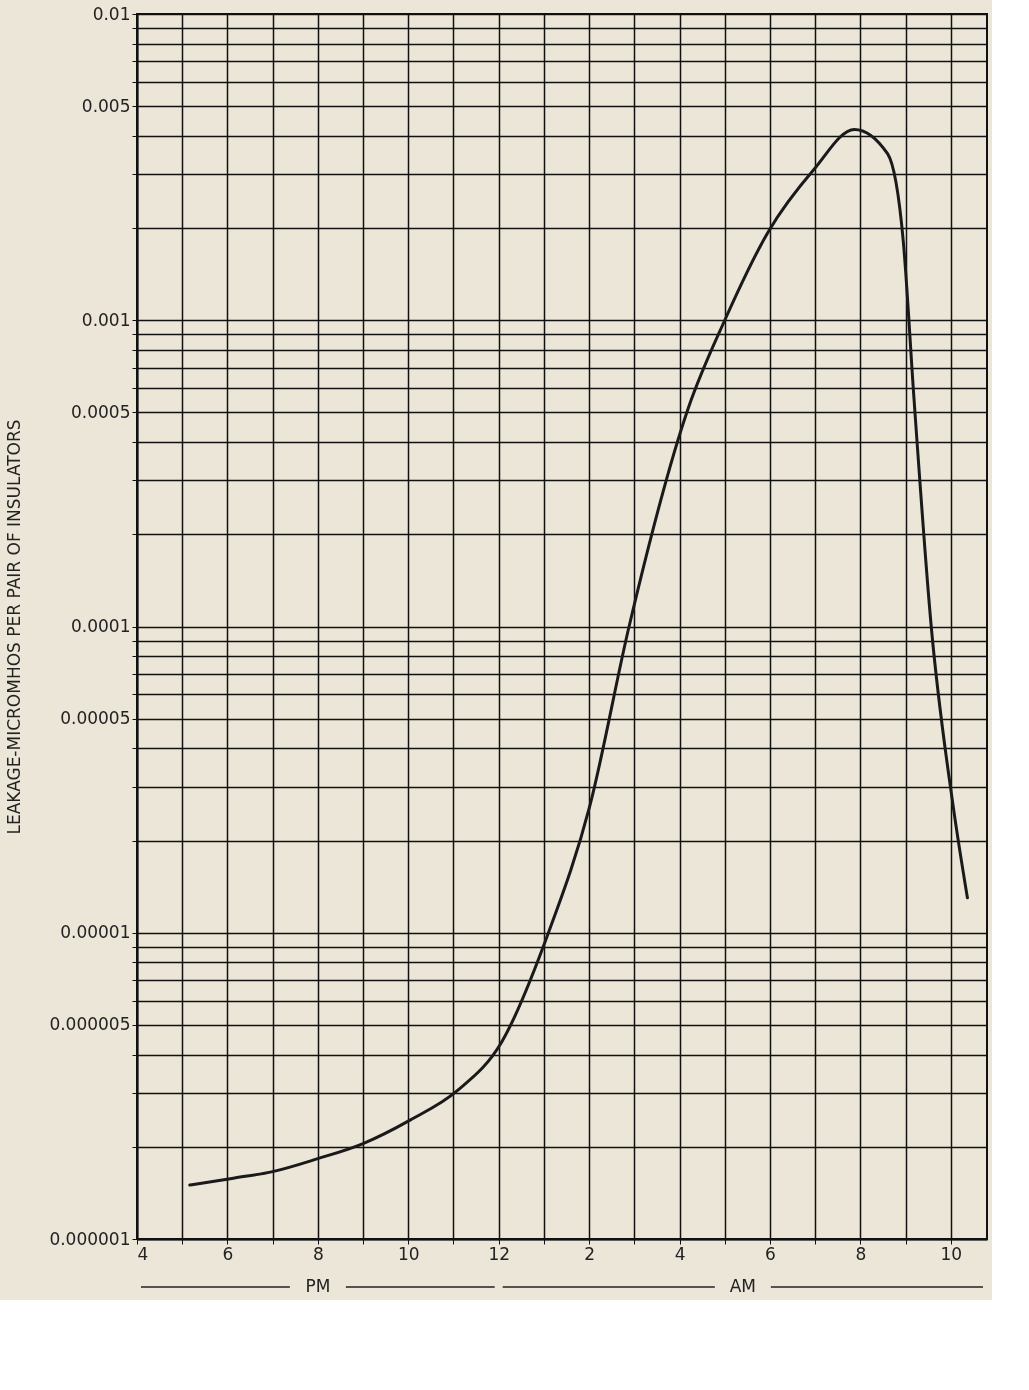 This screenshot has width=1029, height=1390. What do you see at coordinates (90, 1024) in the screenshot?
I see `y-tick-label: 0.000005` at bounding box center [90, 1024].